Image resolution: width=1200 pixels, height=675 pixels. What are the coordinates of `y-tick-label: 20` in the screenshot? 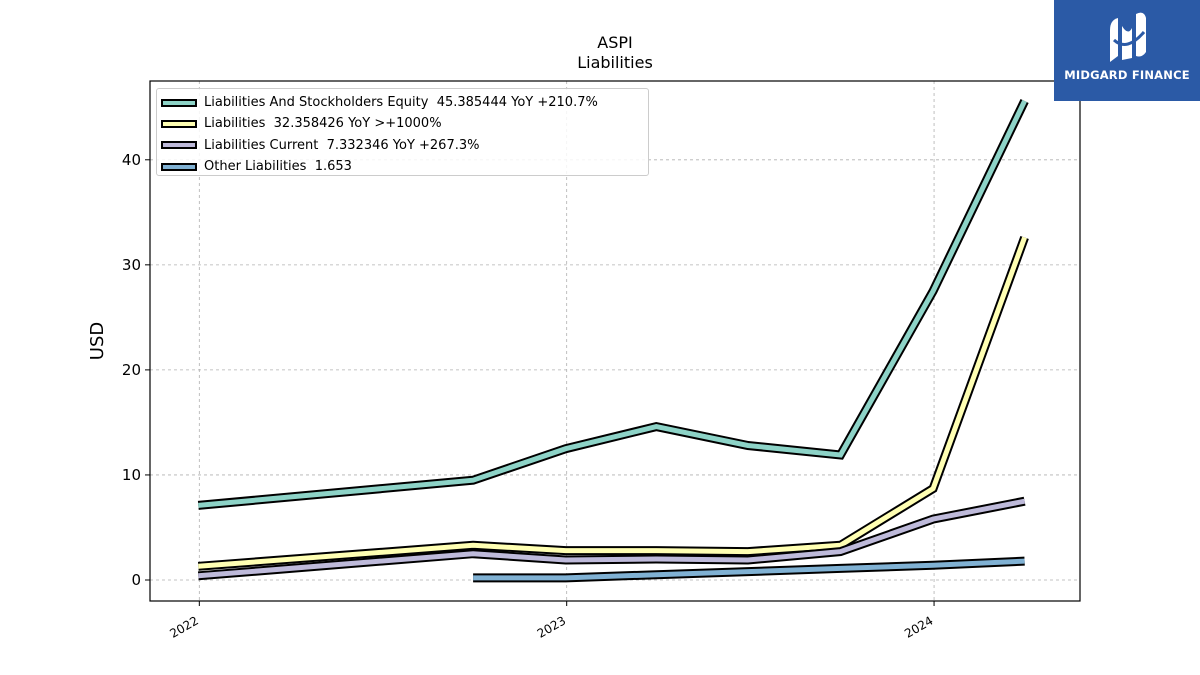 It's located at (131, 370).